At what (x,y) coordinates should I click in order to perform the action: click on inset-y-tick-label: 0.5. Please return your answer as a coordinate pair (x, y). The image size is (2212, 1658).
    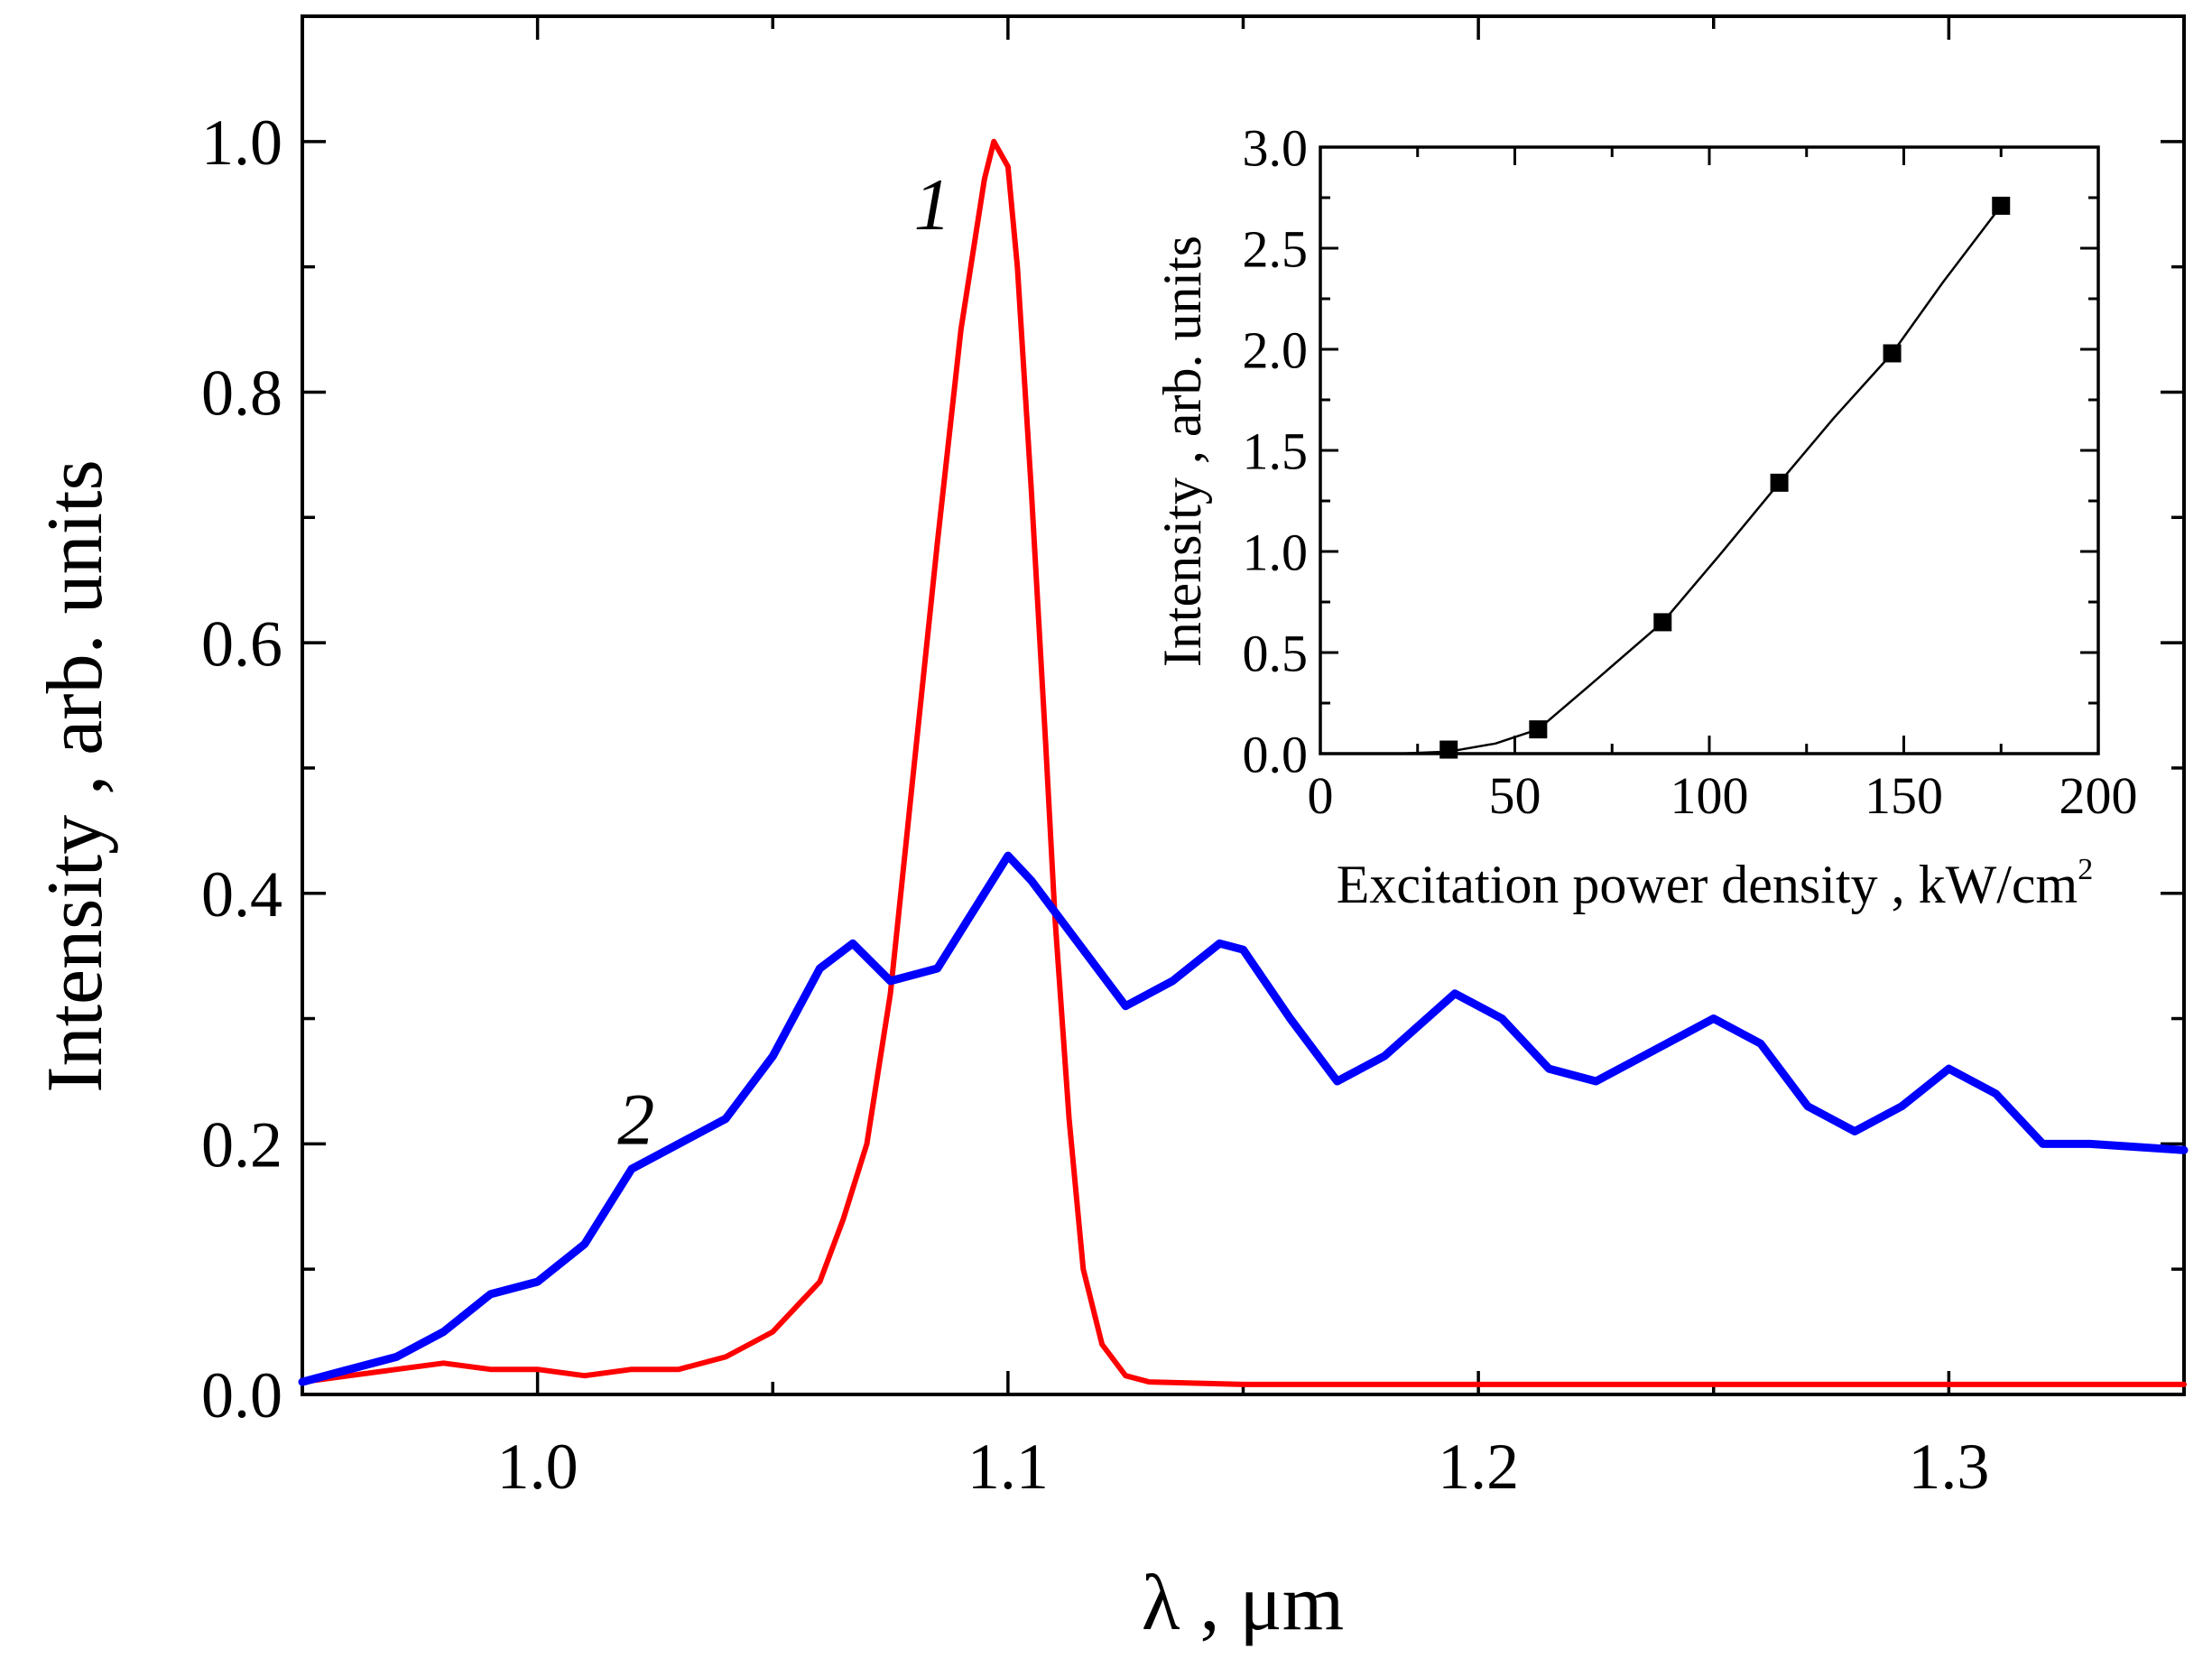
    Looking at the image, I should click on (1276, 653).